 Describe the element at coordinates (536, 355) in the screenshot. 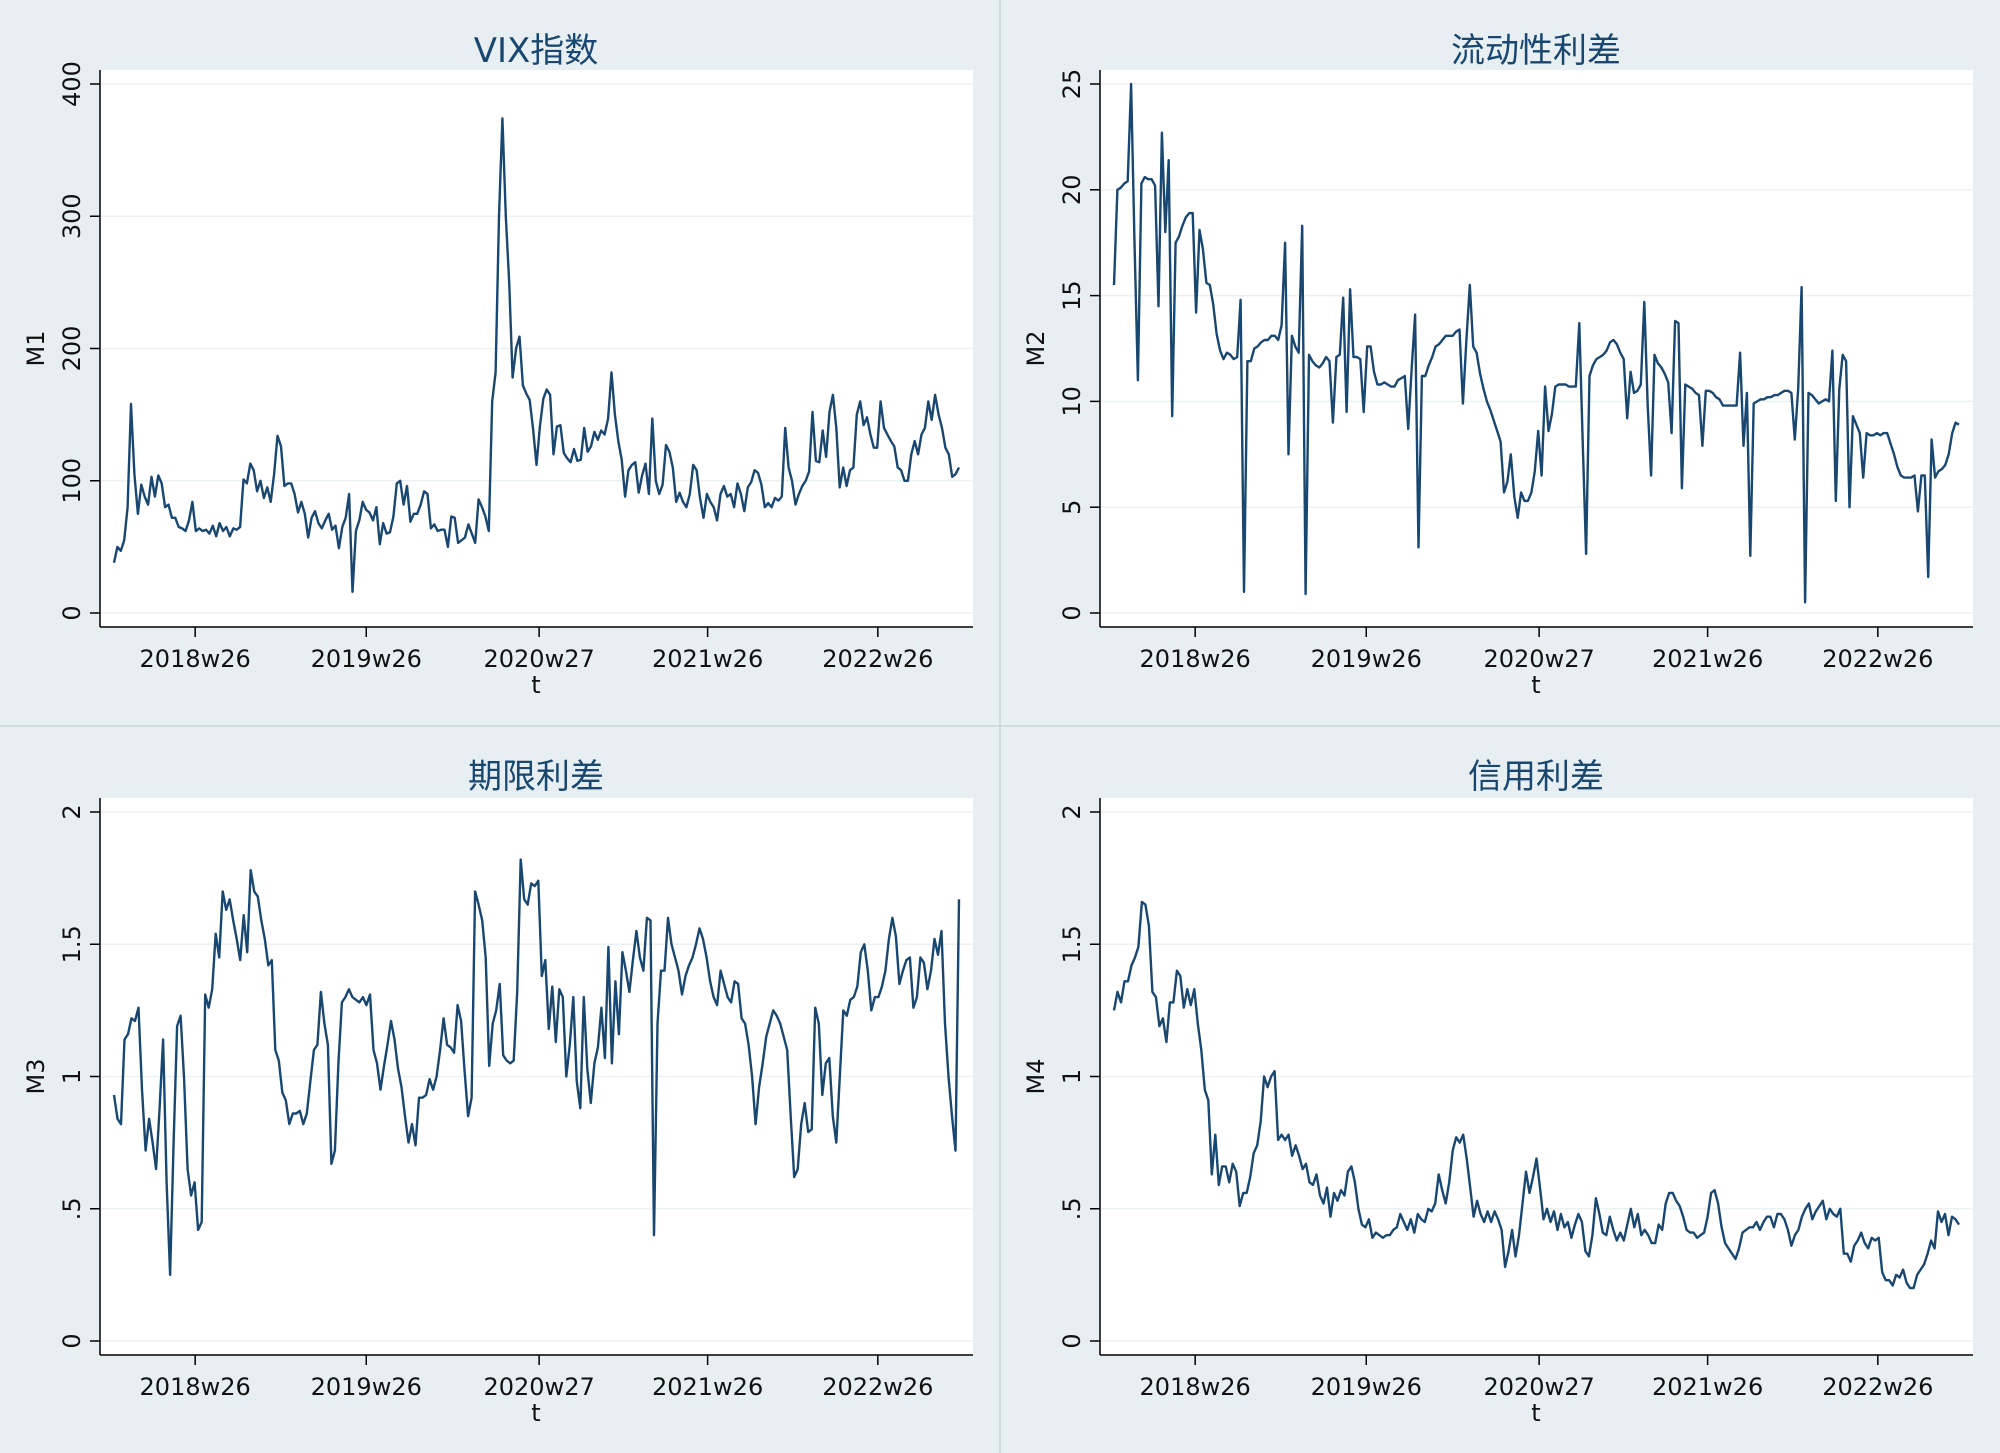

I see `series-line-M1` at that location.